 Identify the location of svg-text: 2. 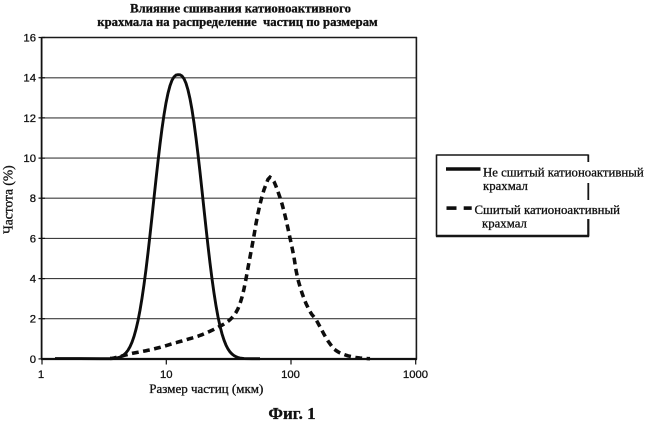
(33, 320).